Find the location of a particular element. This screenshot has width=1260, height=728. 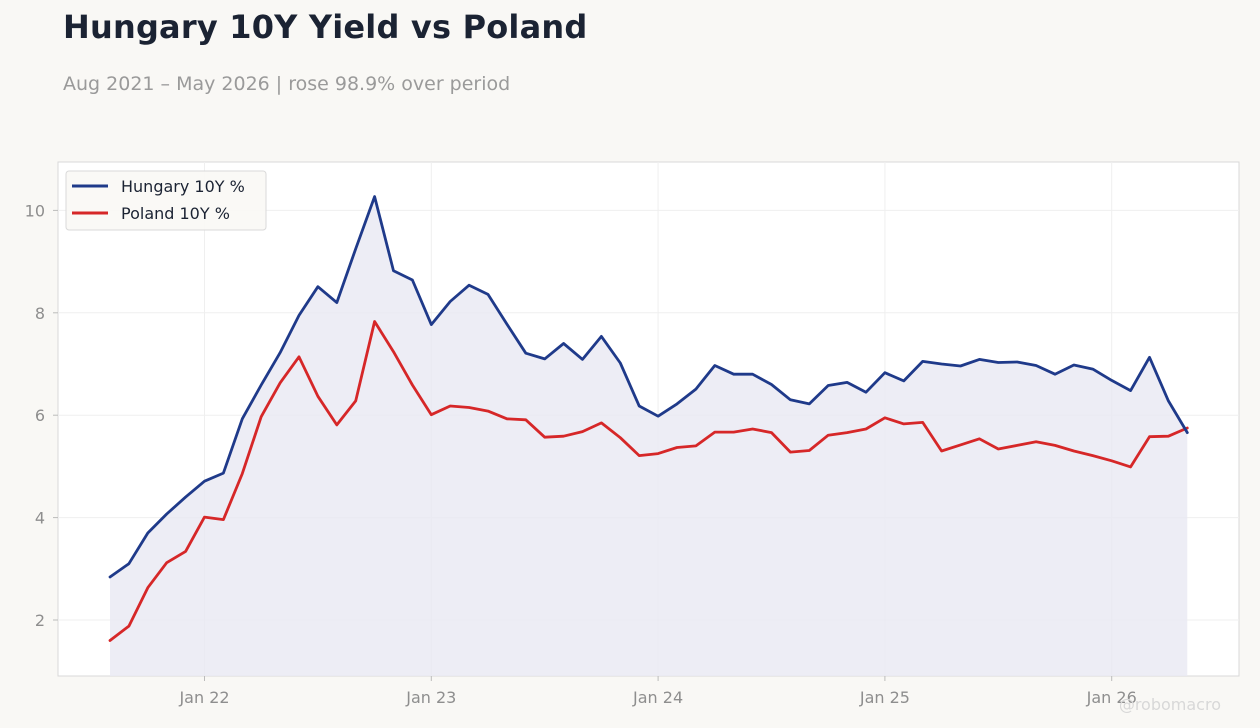

legend: Hungary 10Y % Poland 10Y % is located at coordinates (166, 200).